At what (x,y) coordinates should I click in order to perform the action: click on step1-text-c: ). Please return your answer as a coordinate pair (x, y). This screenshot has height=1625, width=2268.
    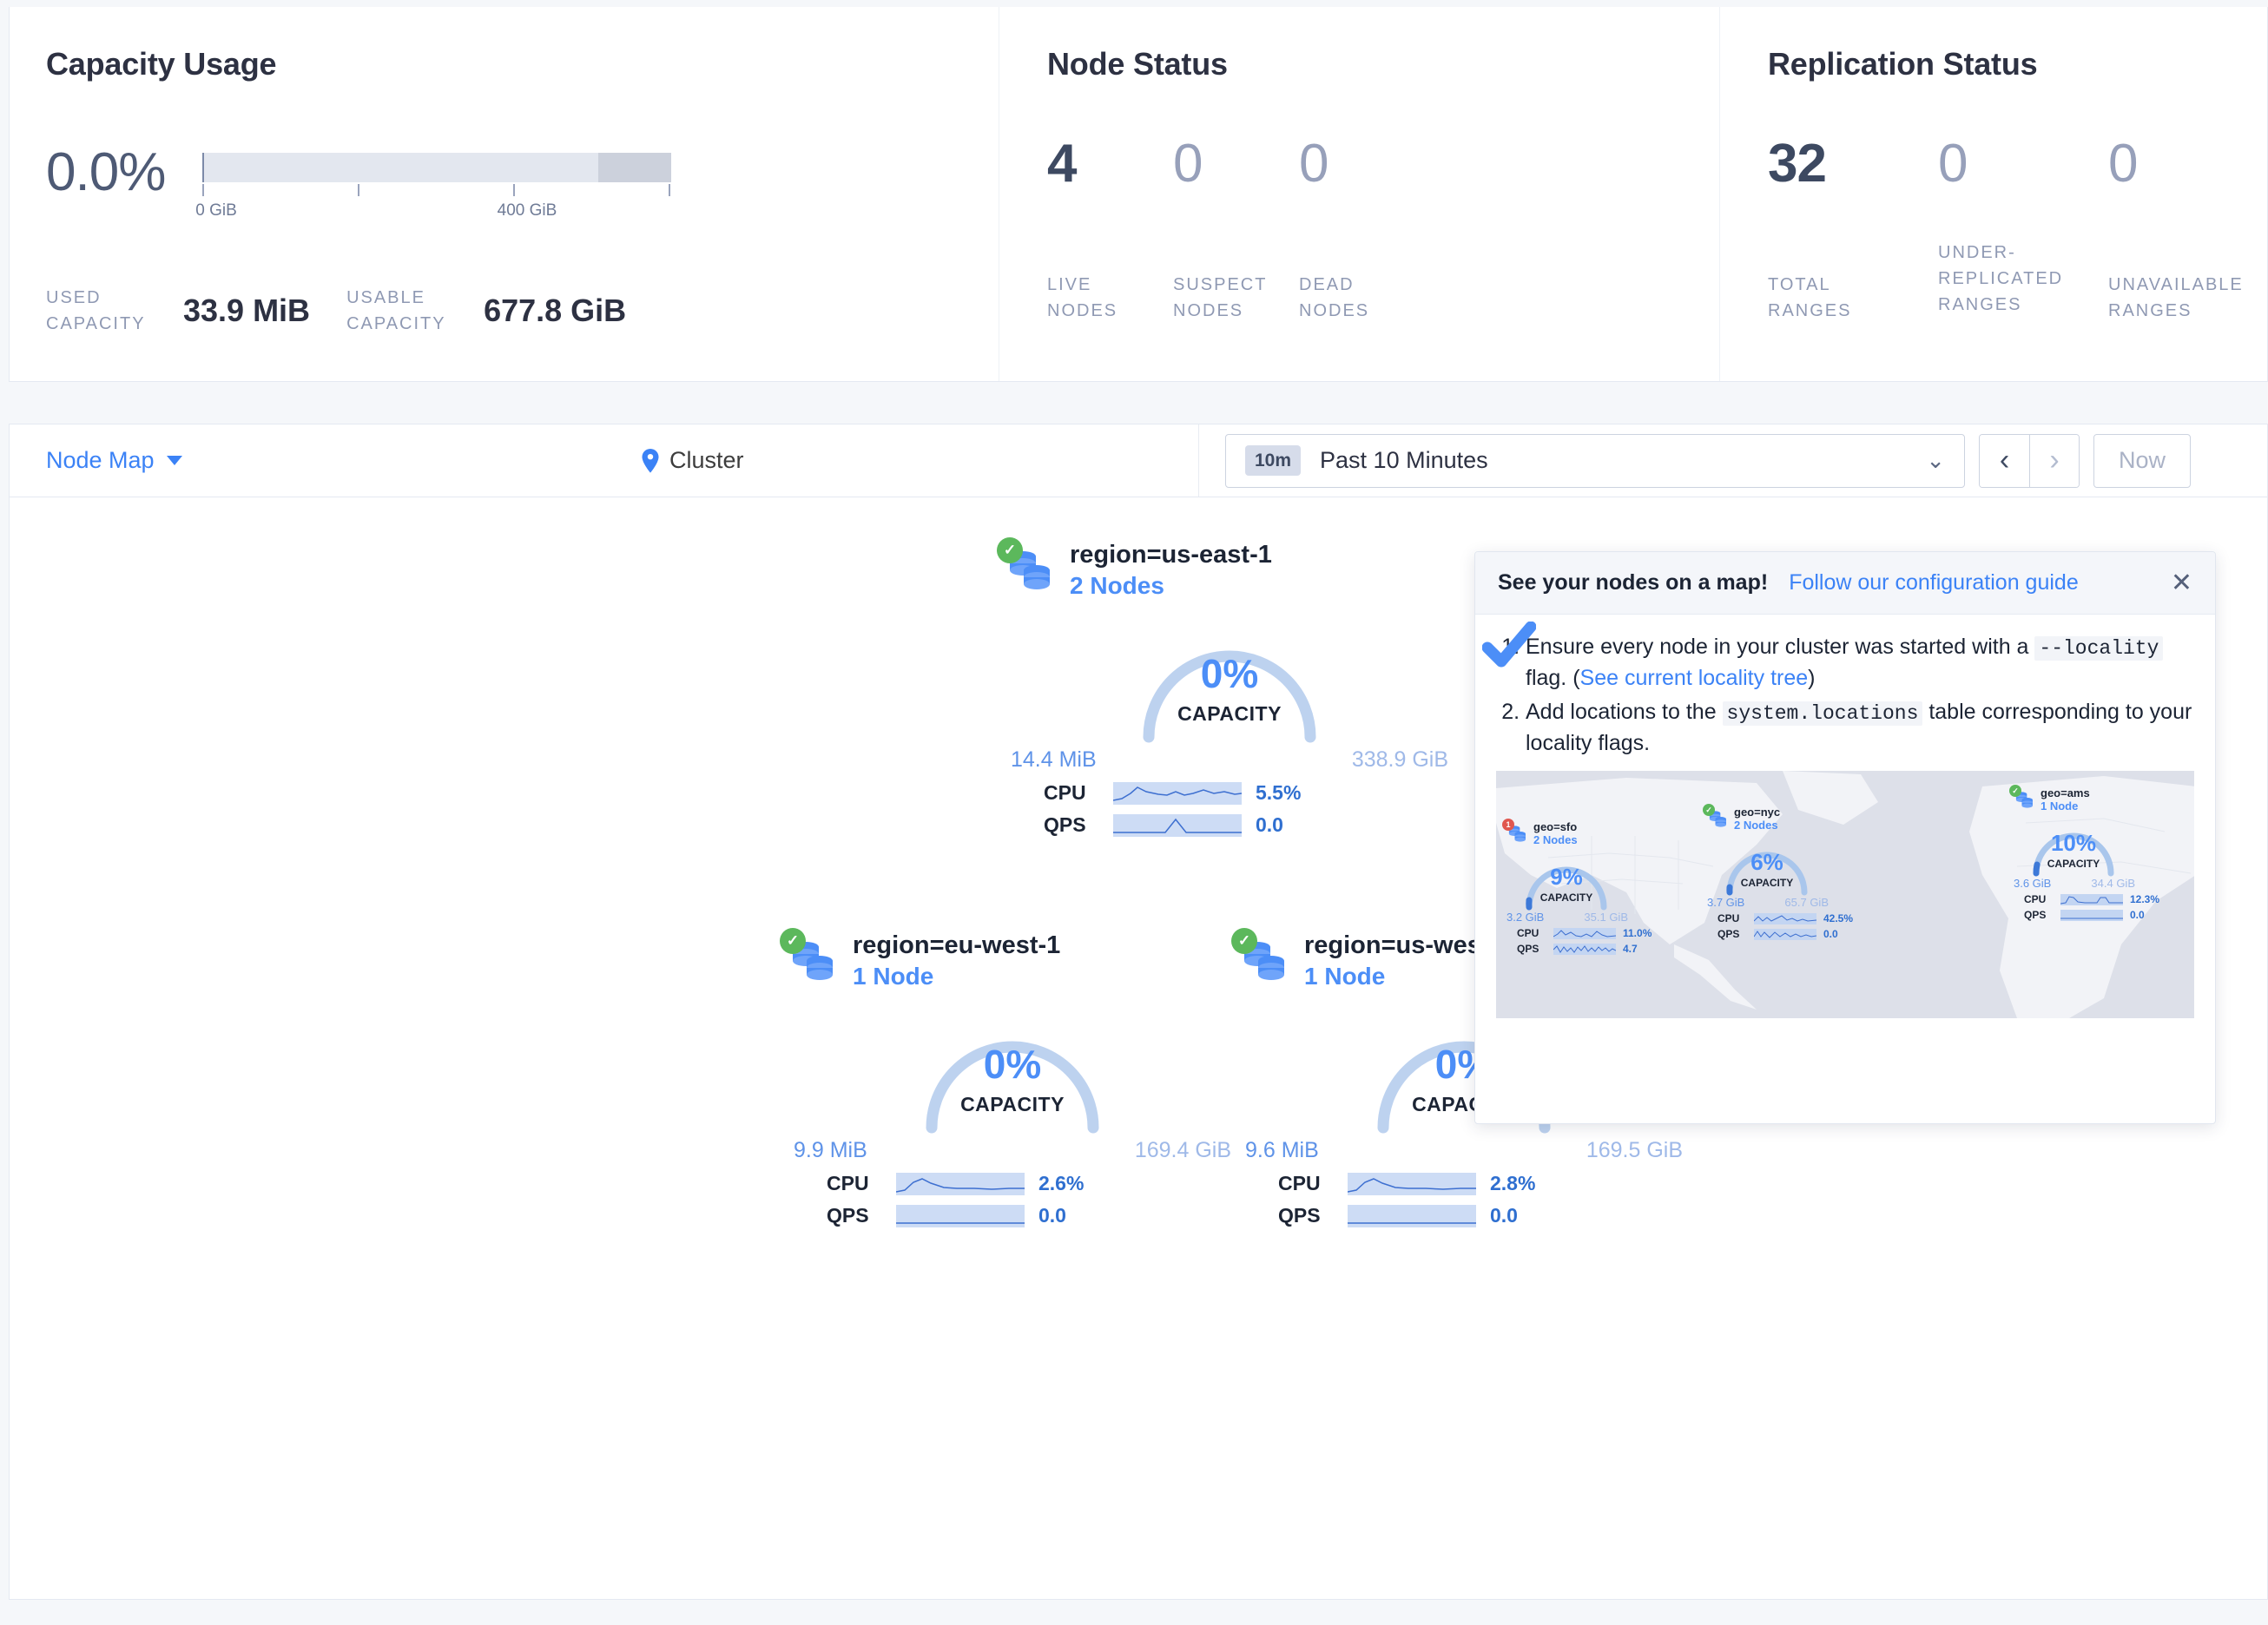
    Looking at the image, I should click on (1812, 677).